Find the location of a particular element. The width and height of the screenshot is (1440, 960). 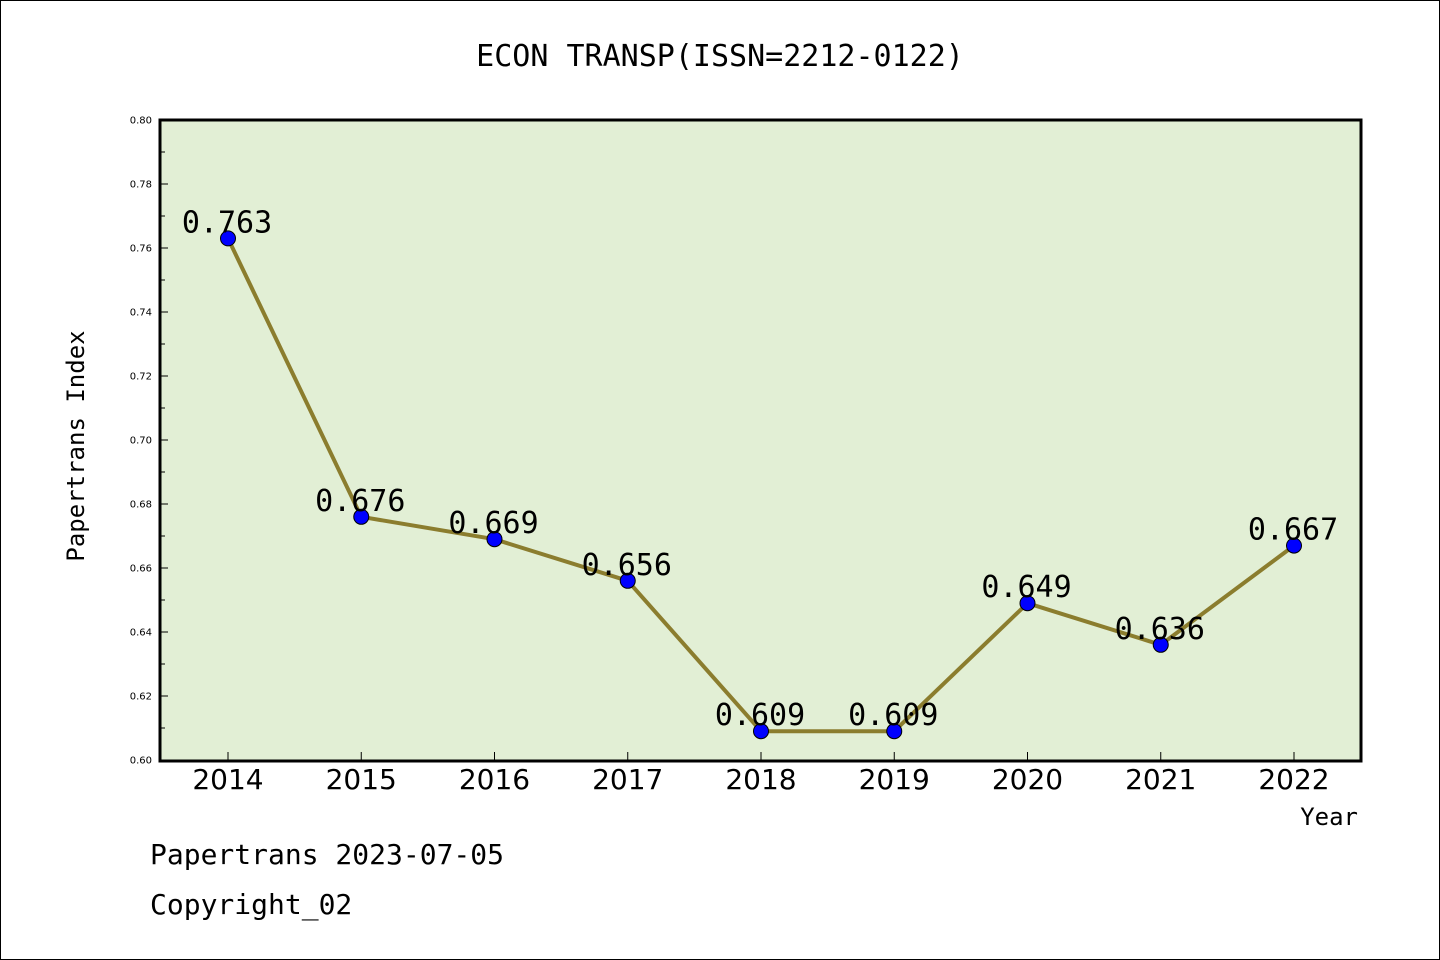

x-axis-label: Year is located at coordinates (1329, 817).